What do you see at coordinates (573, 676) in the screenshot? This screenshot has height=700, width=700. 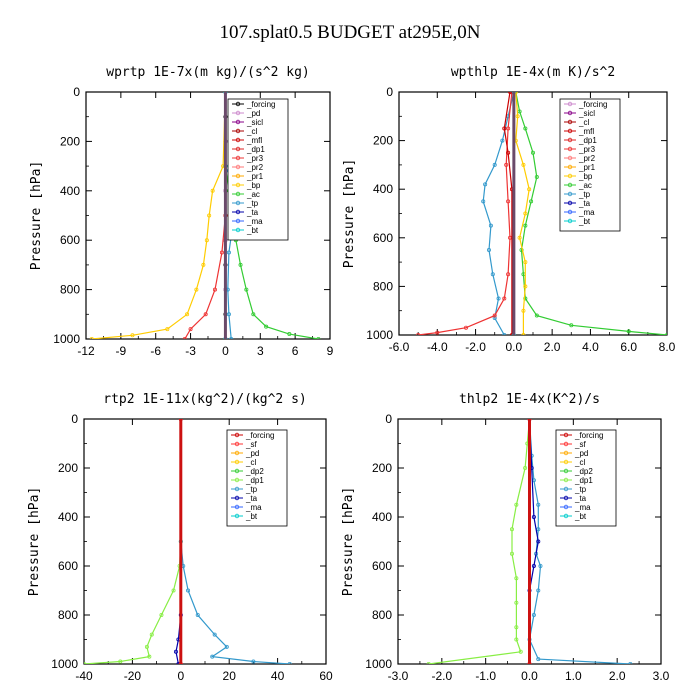 I see `x-tick-label: 1.0` at bounding box center [573, 676].